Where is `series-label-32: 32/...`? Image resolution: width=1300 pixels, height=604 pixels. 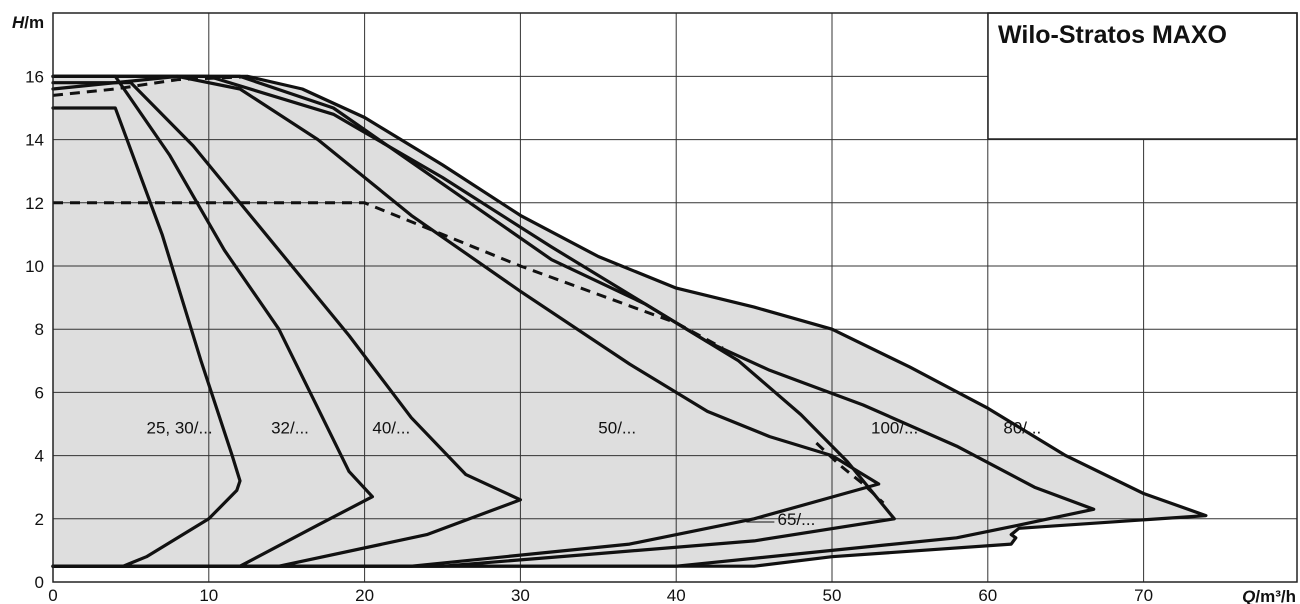
series-label-32: 32/... is located at coordinates (290, 428).